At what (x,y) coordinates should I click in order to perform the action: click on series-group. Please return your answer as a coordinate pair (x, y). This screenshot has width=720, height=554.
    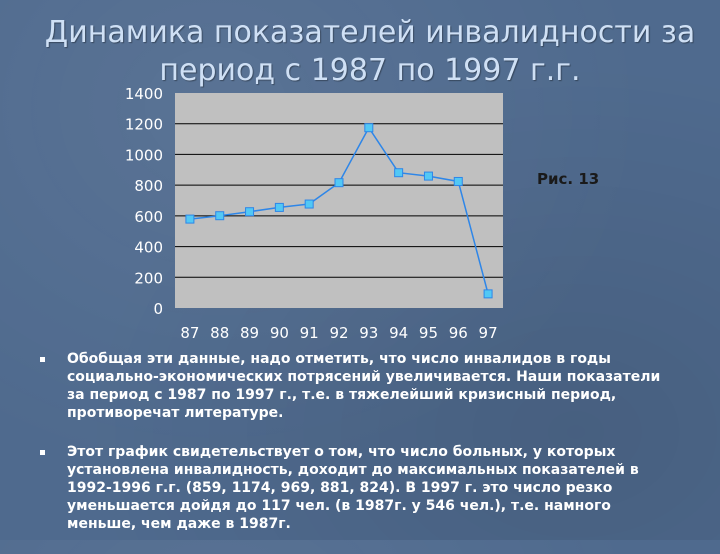
    Looking at the image, I should click on (339, 211).